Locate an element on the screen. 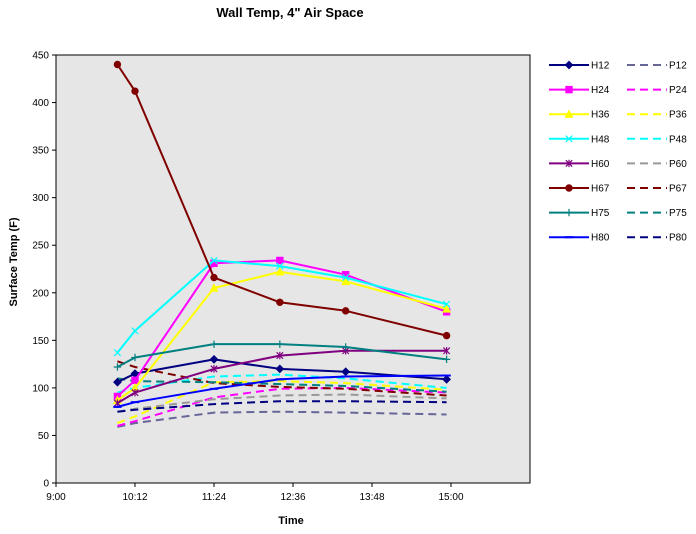  y-axis-label: Surface Temp (F) is located at coordinates (14, 261).